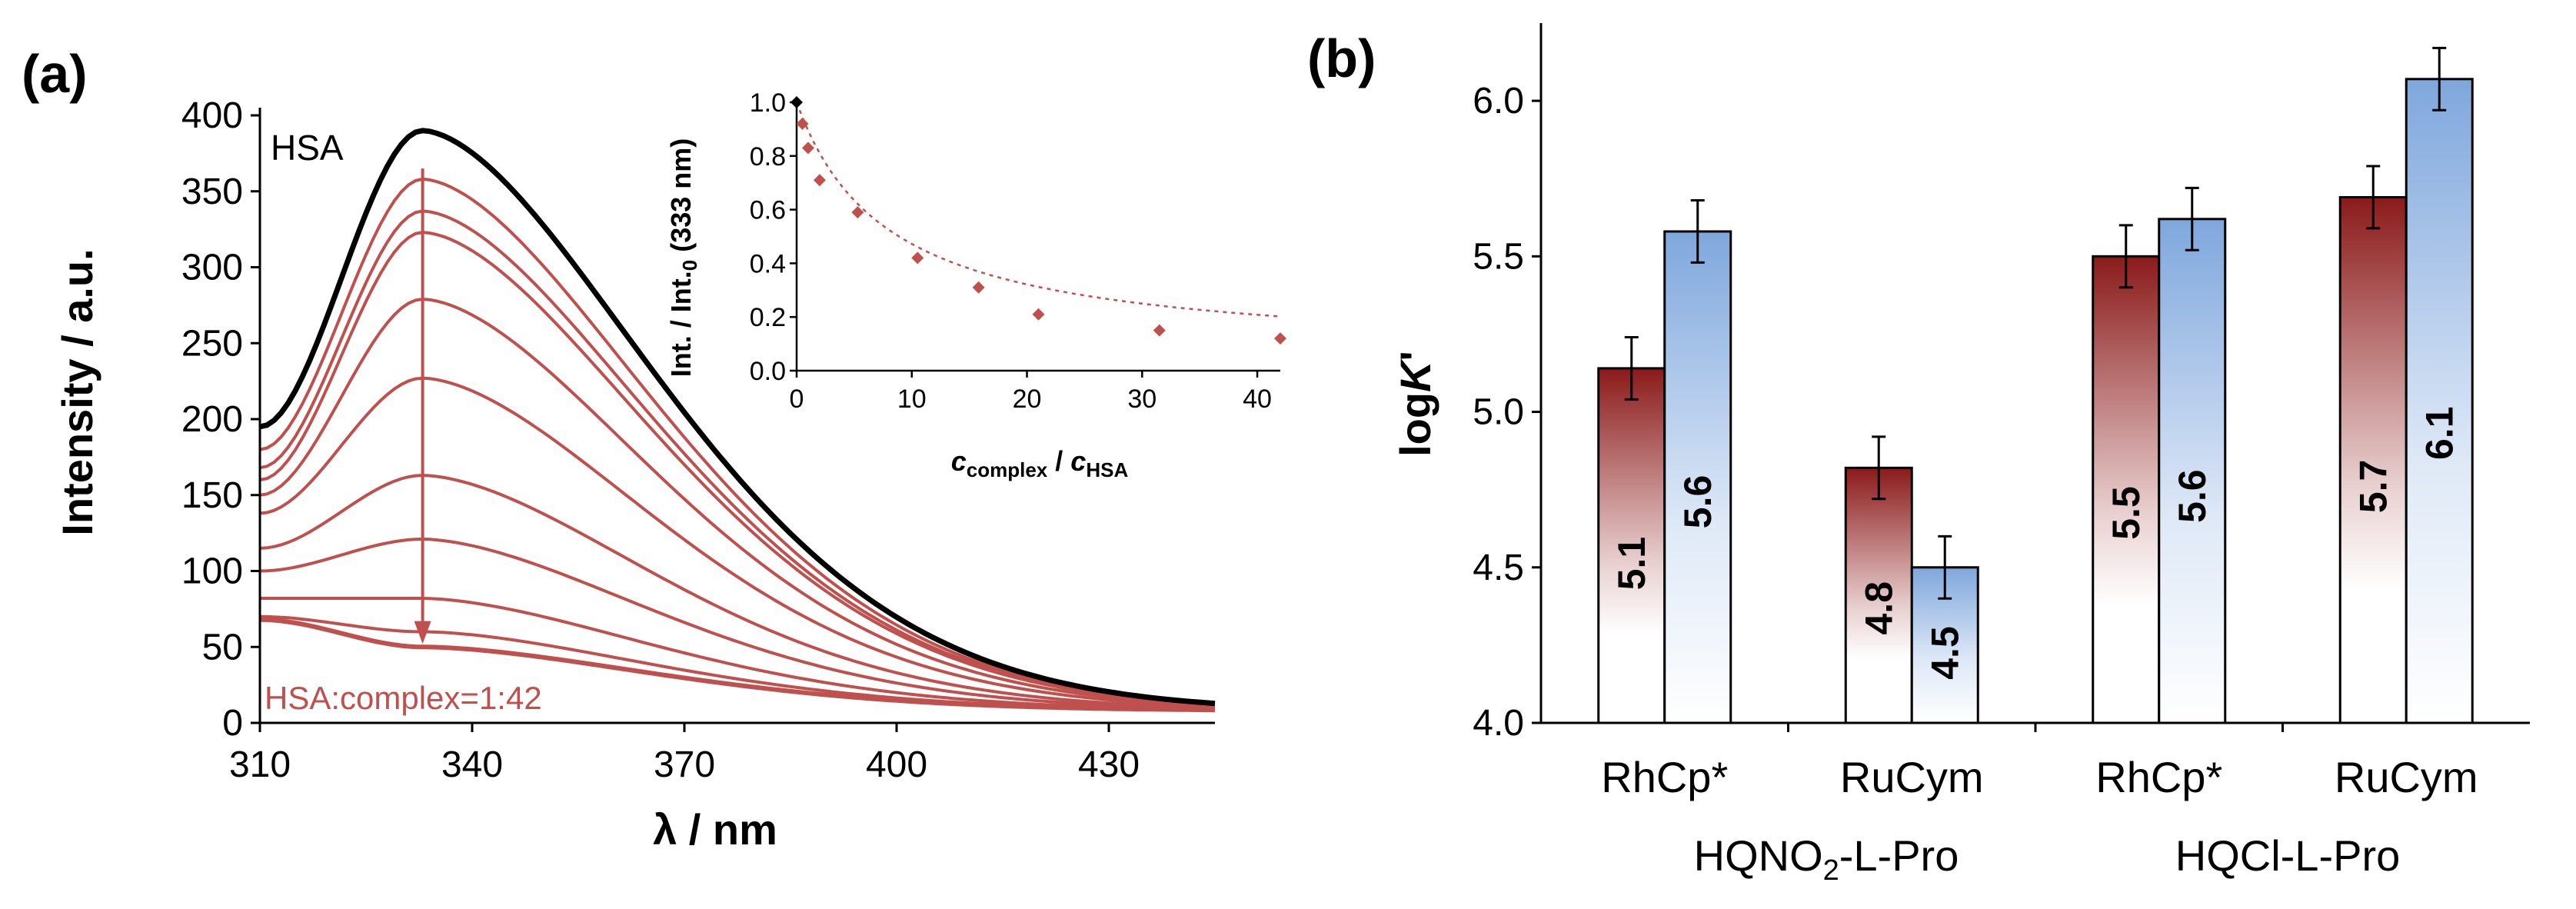  What do you see at coordinates (2439, 434) in the screenshot?
I see `bar-value-label: 6.1` at bounding box center [2439, 434].